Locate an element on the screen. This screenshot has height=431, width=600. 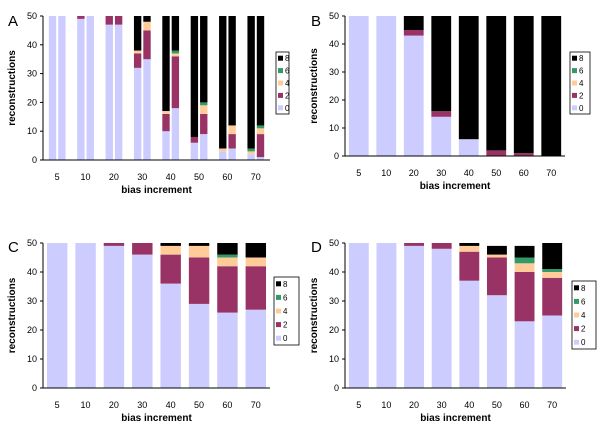
y-tick-label: 20 is located at coordinates (32, 102).